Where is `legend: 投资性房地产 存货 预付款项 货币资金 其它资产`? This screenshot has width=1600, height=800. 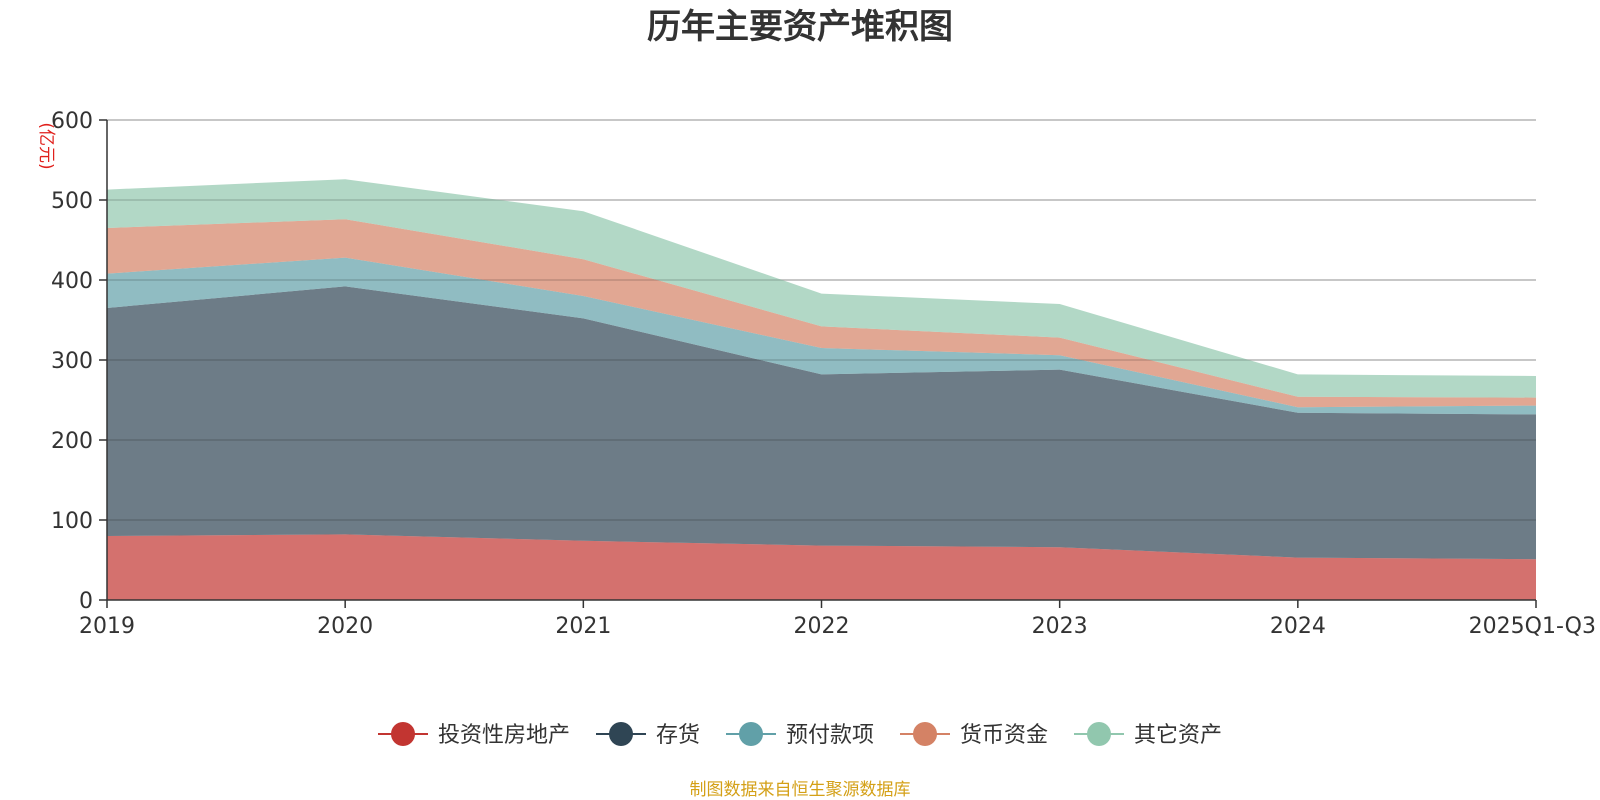 legend: 投资性房地产 存货 预付款项 货币资金 其它资产 is located at coordinates (800, 735).